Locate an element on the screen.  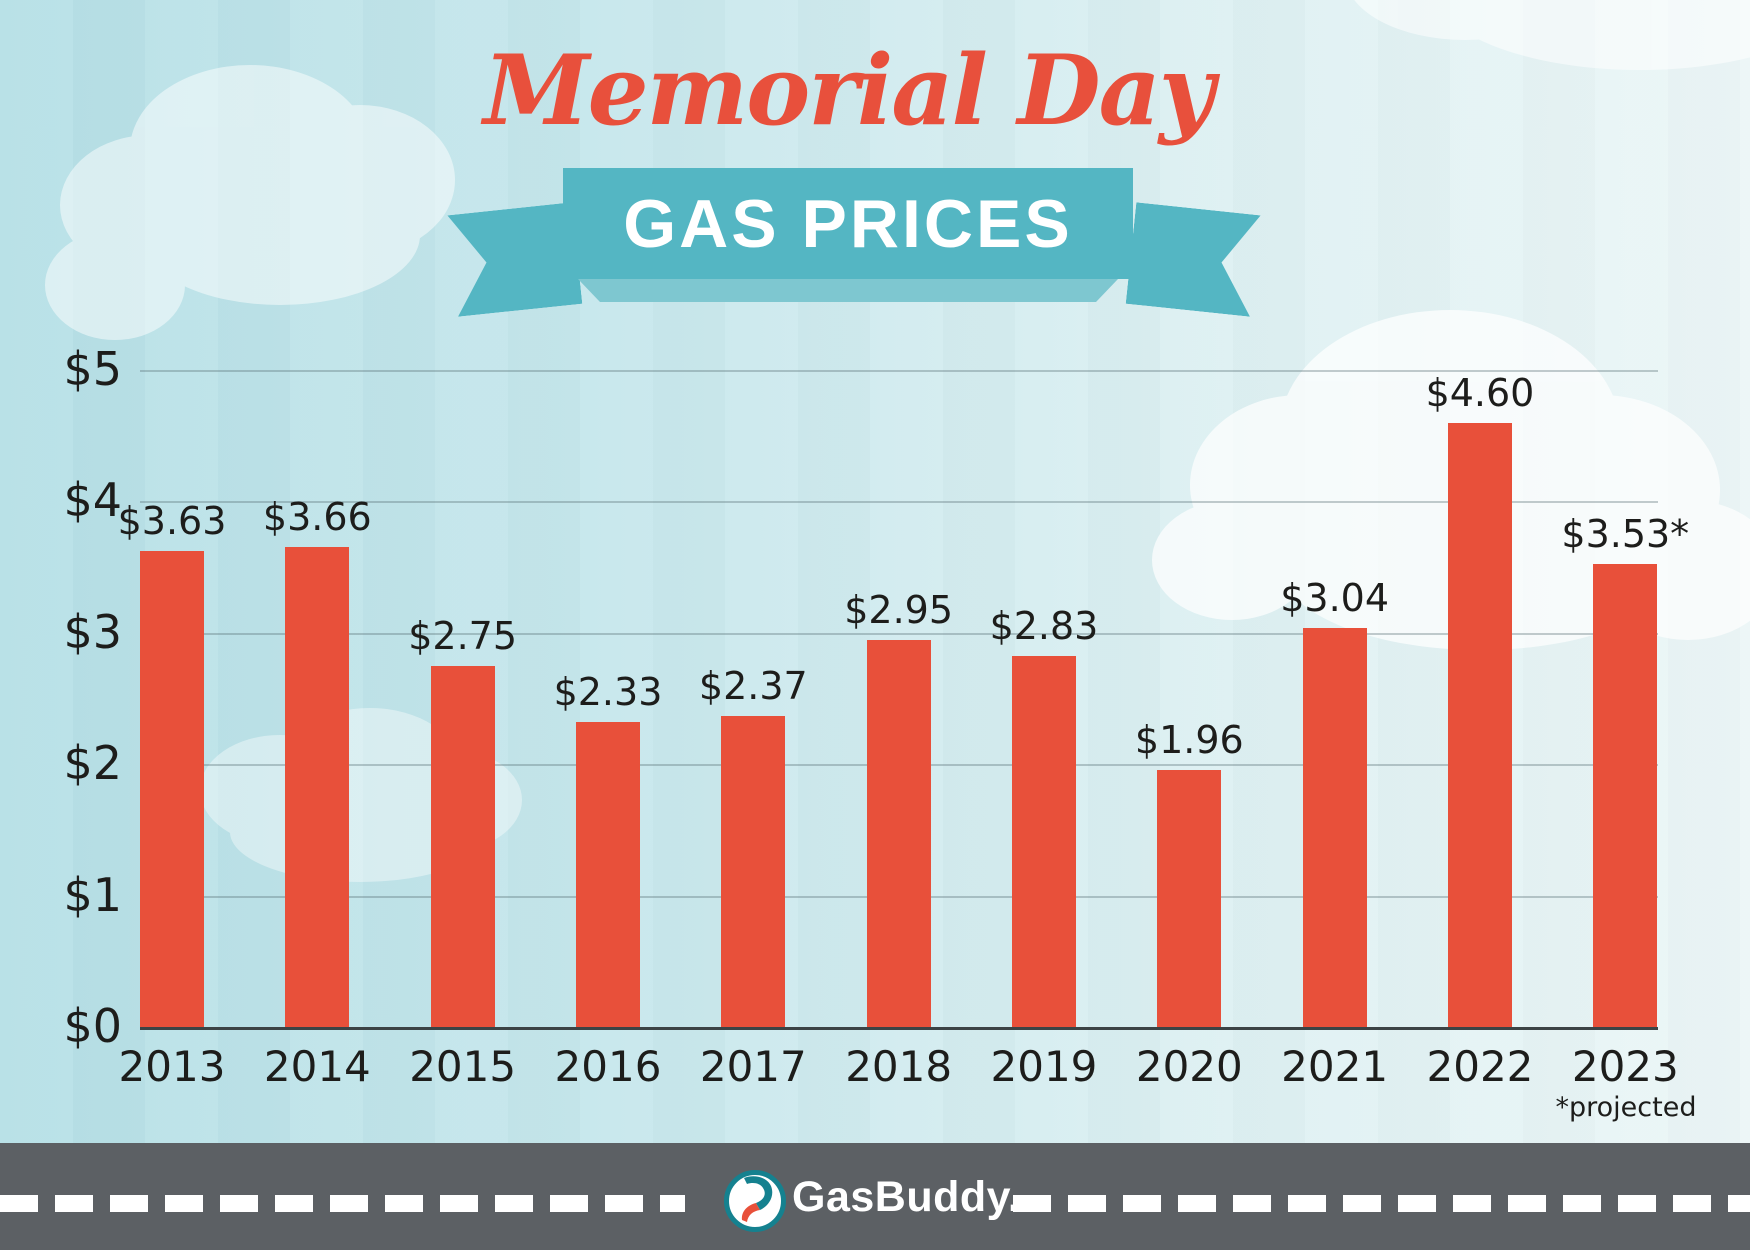
gridline-$4 is located at coordinates (899, 502).